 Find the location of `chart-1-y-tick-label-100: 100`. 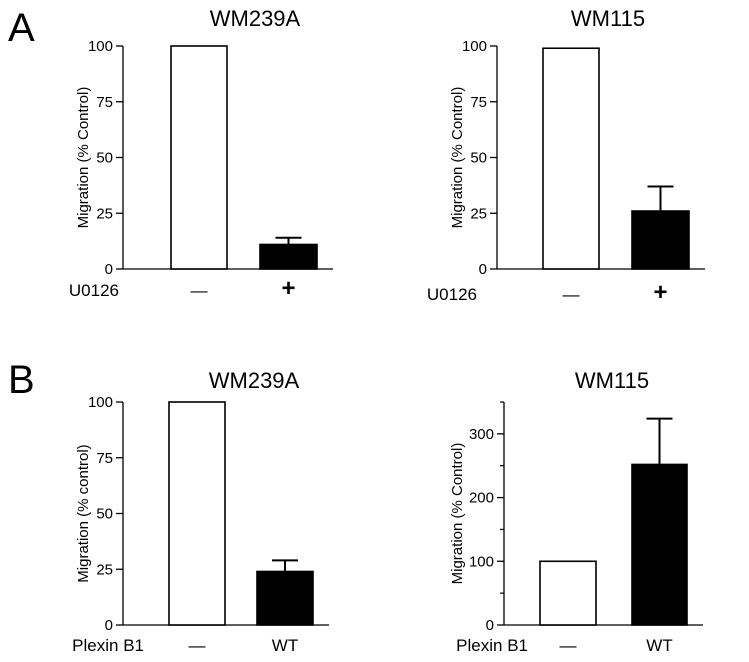

chart-1-y-tick-label-100: 100 is located at coordinates (100, 46).